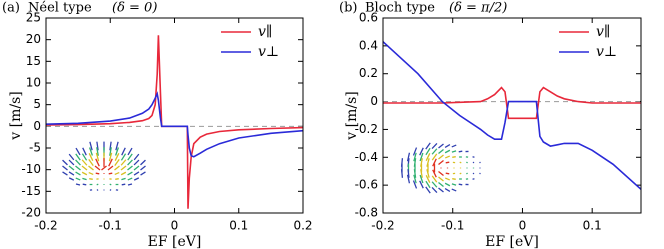 This screenshot has height=249, width=664. What do you see at coordinates (33, 18) in the screenshot?
I see `y-tick-label: 25` at bounding box center [33, 18].